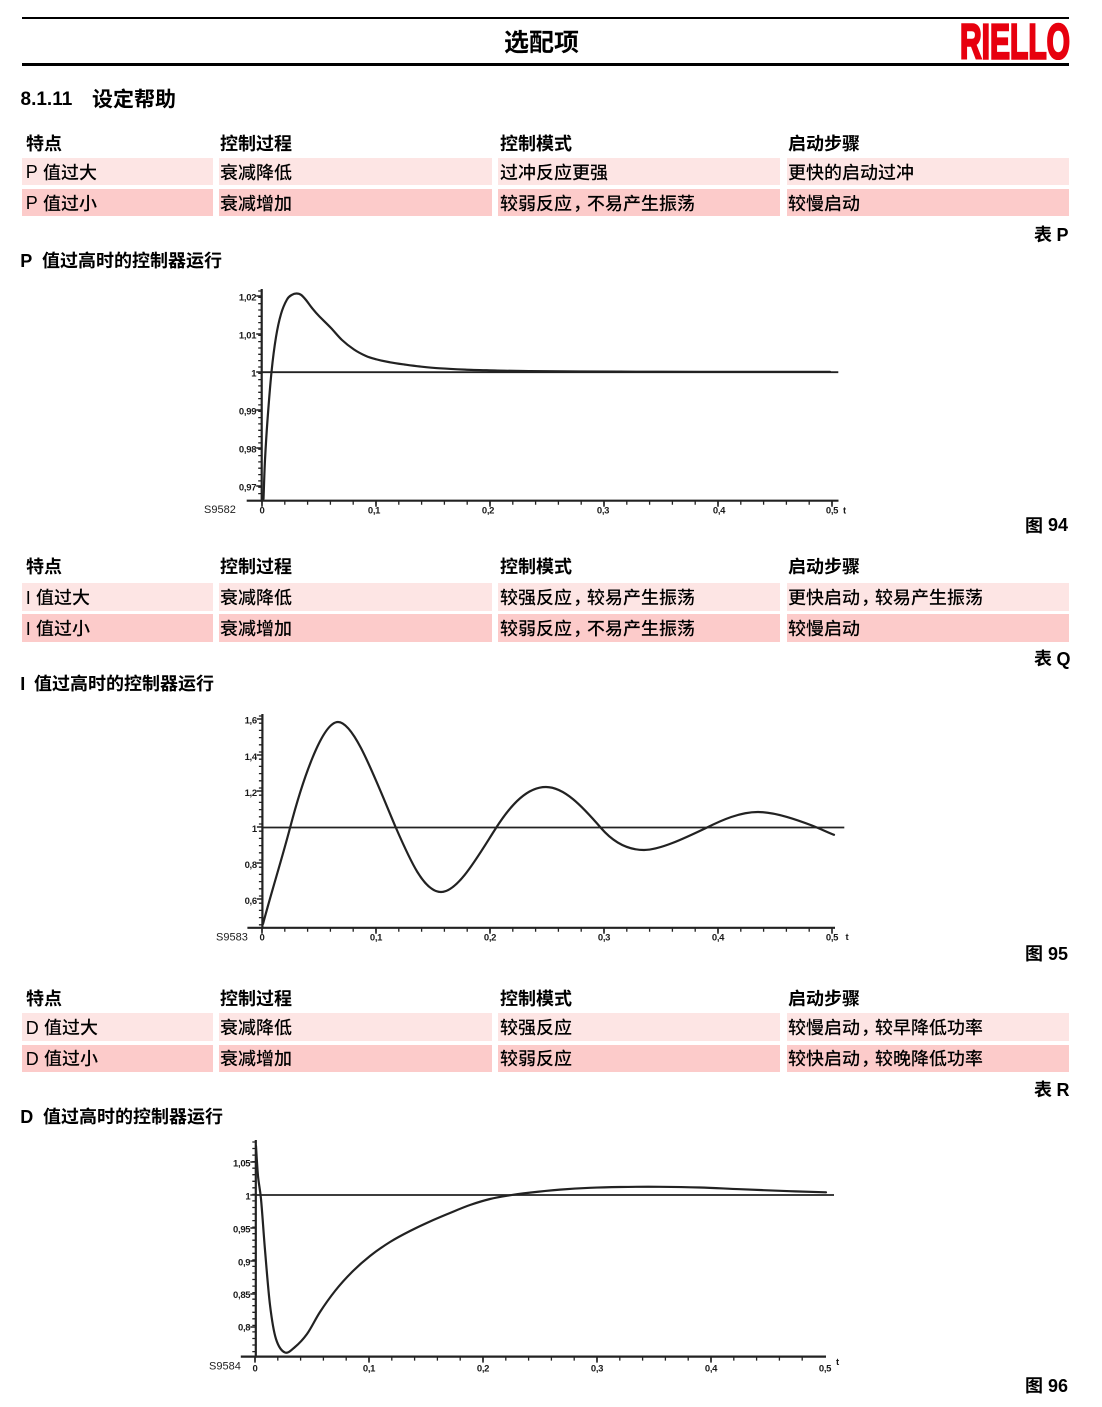 The height and width of the screenshot is (1407, 1102). What do you see at coordinates (244, 1262) in the screenshot?
I see `svg-text: 0,9` at bounding box center [244, 1262].